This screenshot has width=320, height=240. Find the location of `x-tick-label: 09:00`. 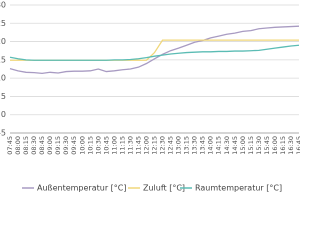

x-tick-label: 09:00 is located at coordinates (50, 145).